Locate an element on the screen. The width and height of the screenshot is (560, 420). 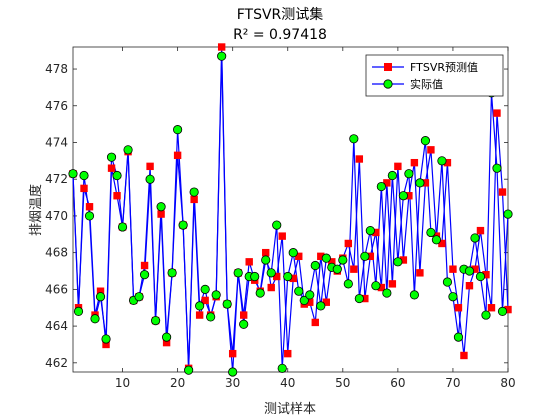
chart-subtitle: R² = 0.97418 is located at coordinates (280, 35).